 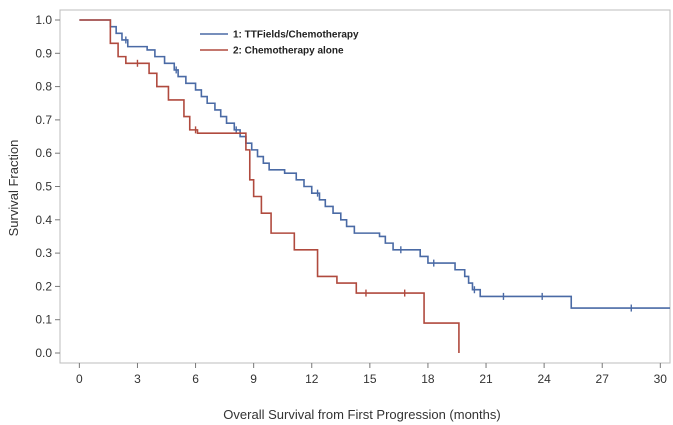 What do you see at coordinates (603, 379) in the screenshot?
I see `x-tick-label: 27` at bounding box center [603, 379].